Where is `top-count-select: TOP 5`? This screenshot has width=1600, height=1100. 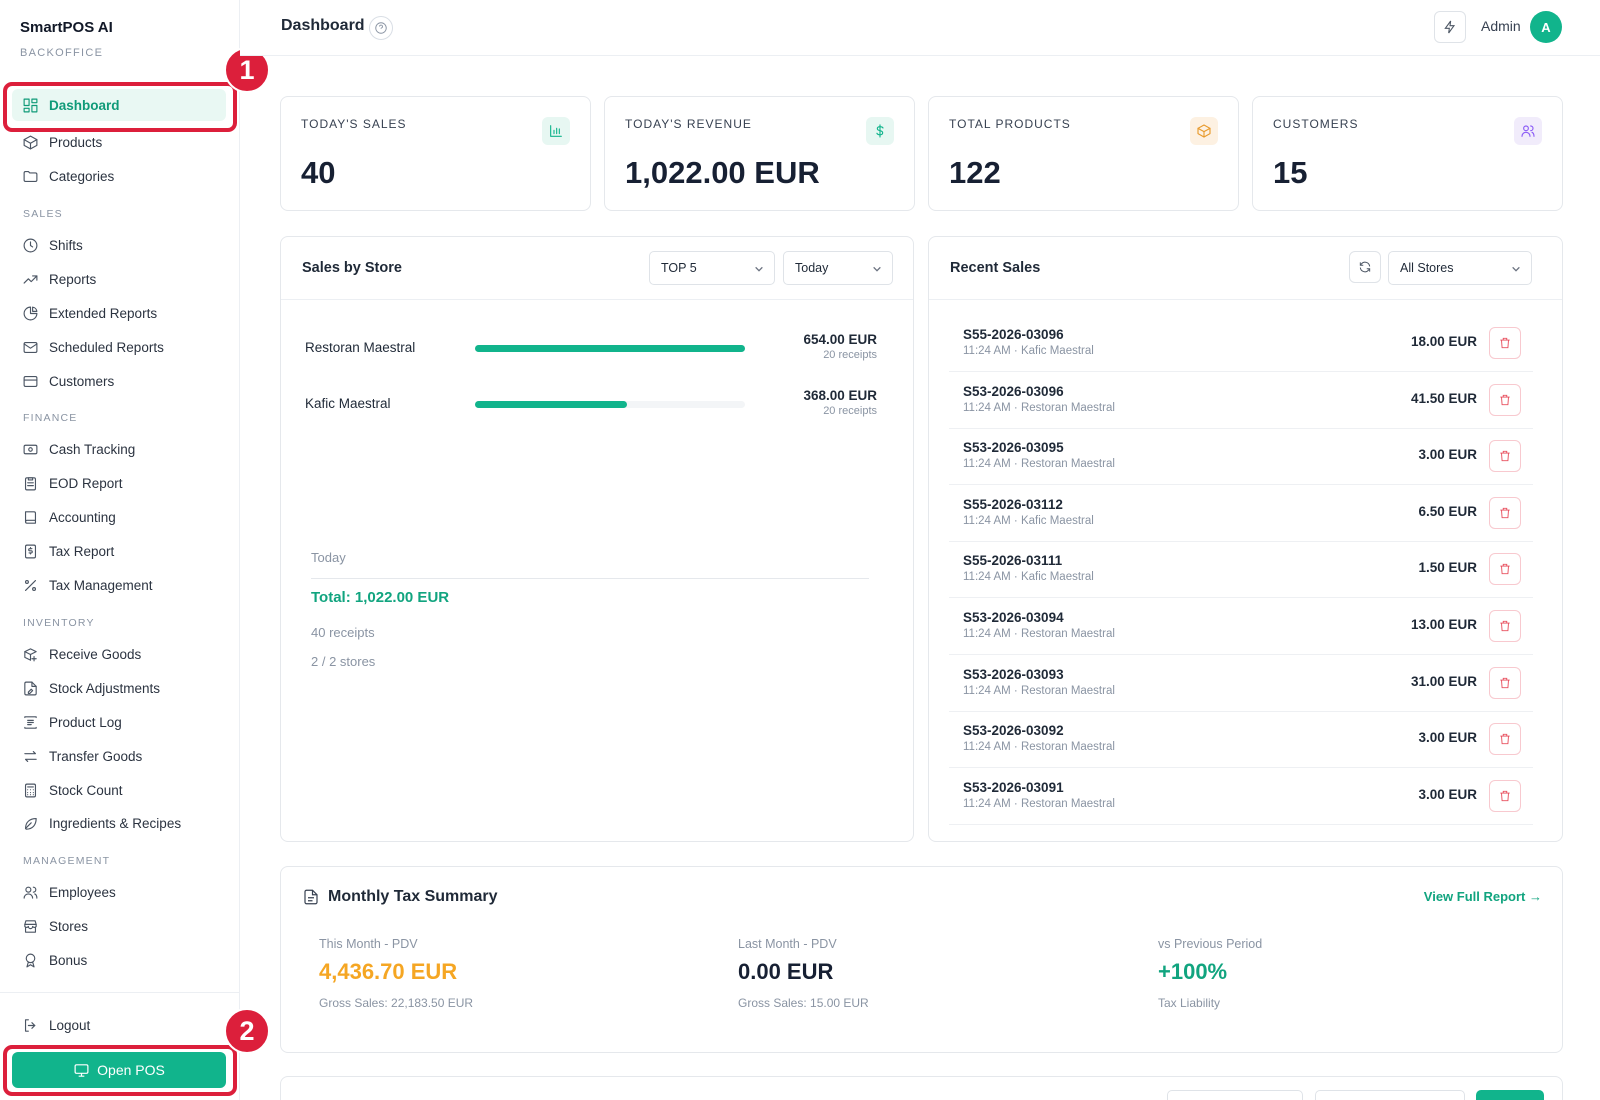 top-count-select: TOP 5 is located at coordinates (712, 268).